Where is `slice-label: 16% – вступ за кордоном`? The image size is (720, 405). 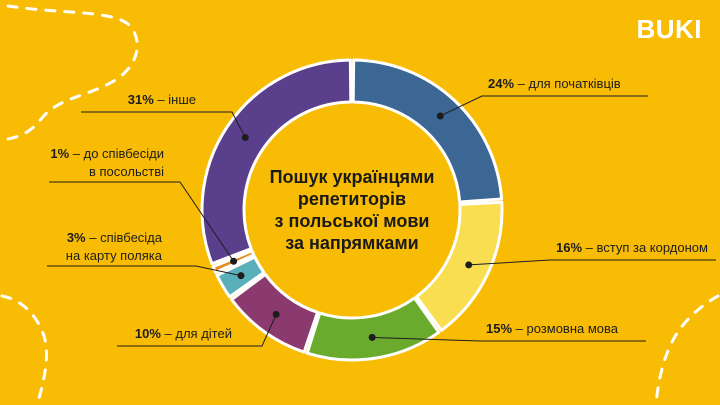 slice-label: 16% – вступ за кордоном is located at coordinates (632, 247).